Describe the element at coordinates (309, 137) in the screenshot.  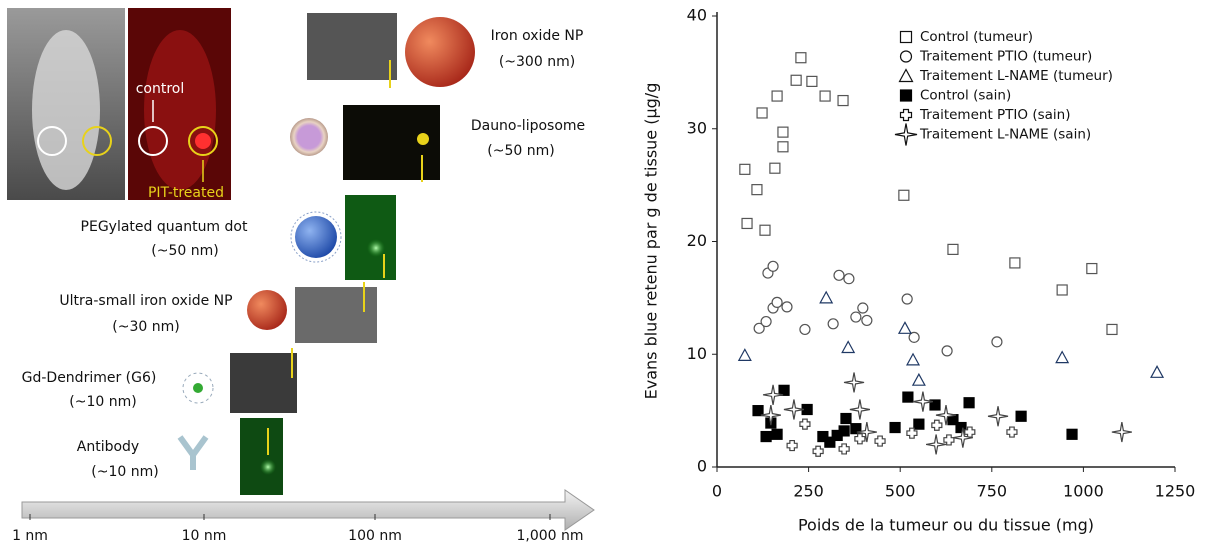
I see `liposome` at that location.